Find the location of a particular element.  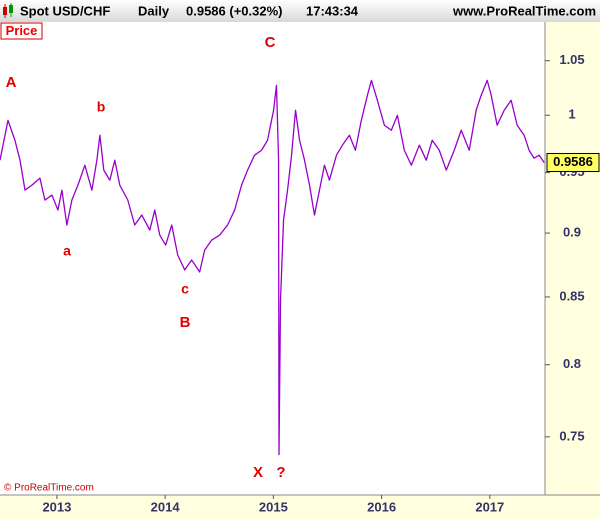

last-price-box is located at coordinates (573, 163).